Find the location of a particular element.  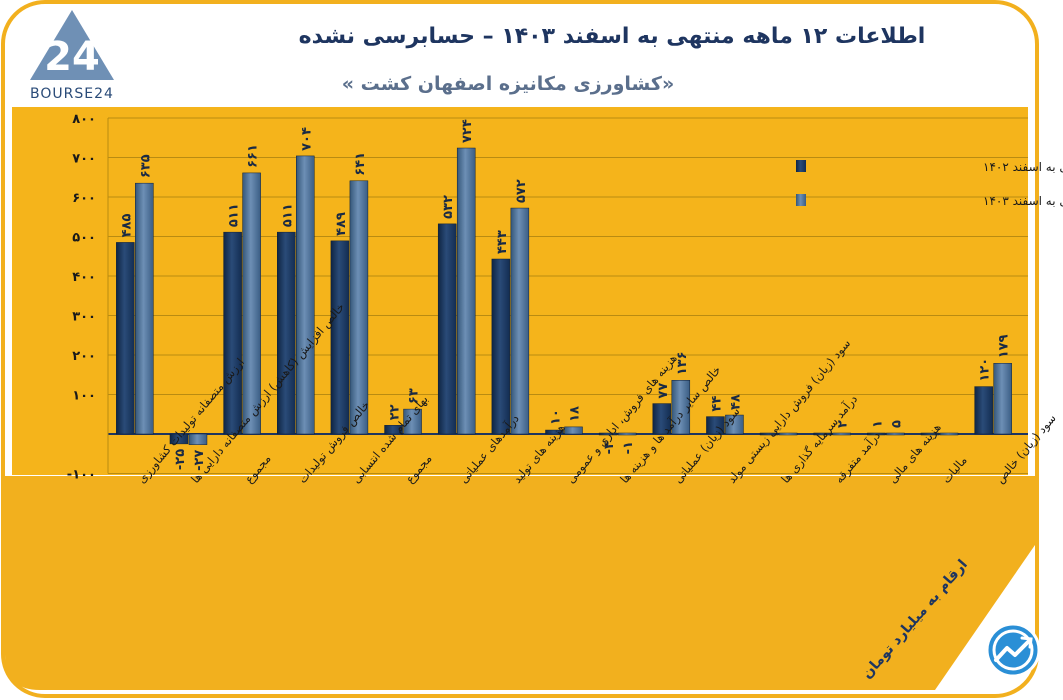

data-label: ۷۲۴ is located at coordinates (467, 131).